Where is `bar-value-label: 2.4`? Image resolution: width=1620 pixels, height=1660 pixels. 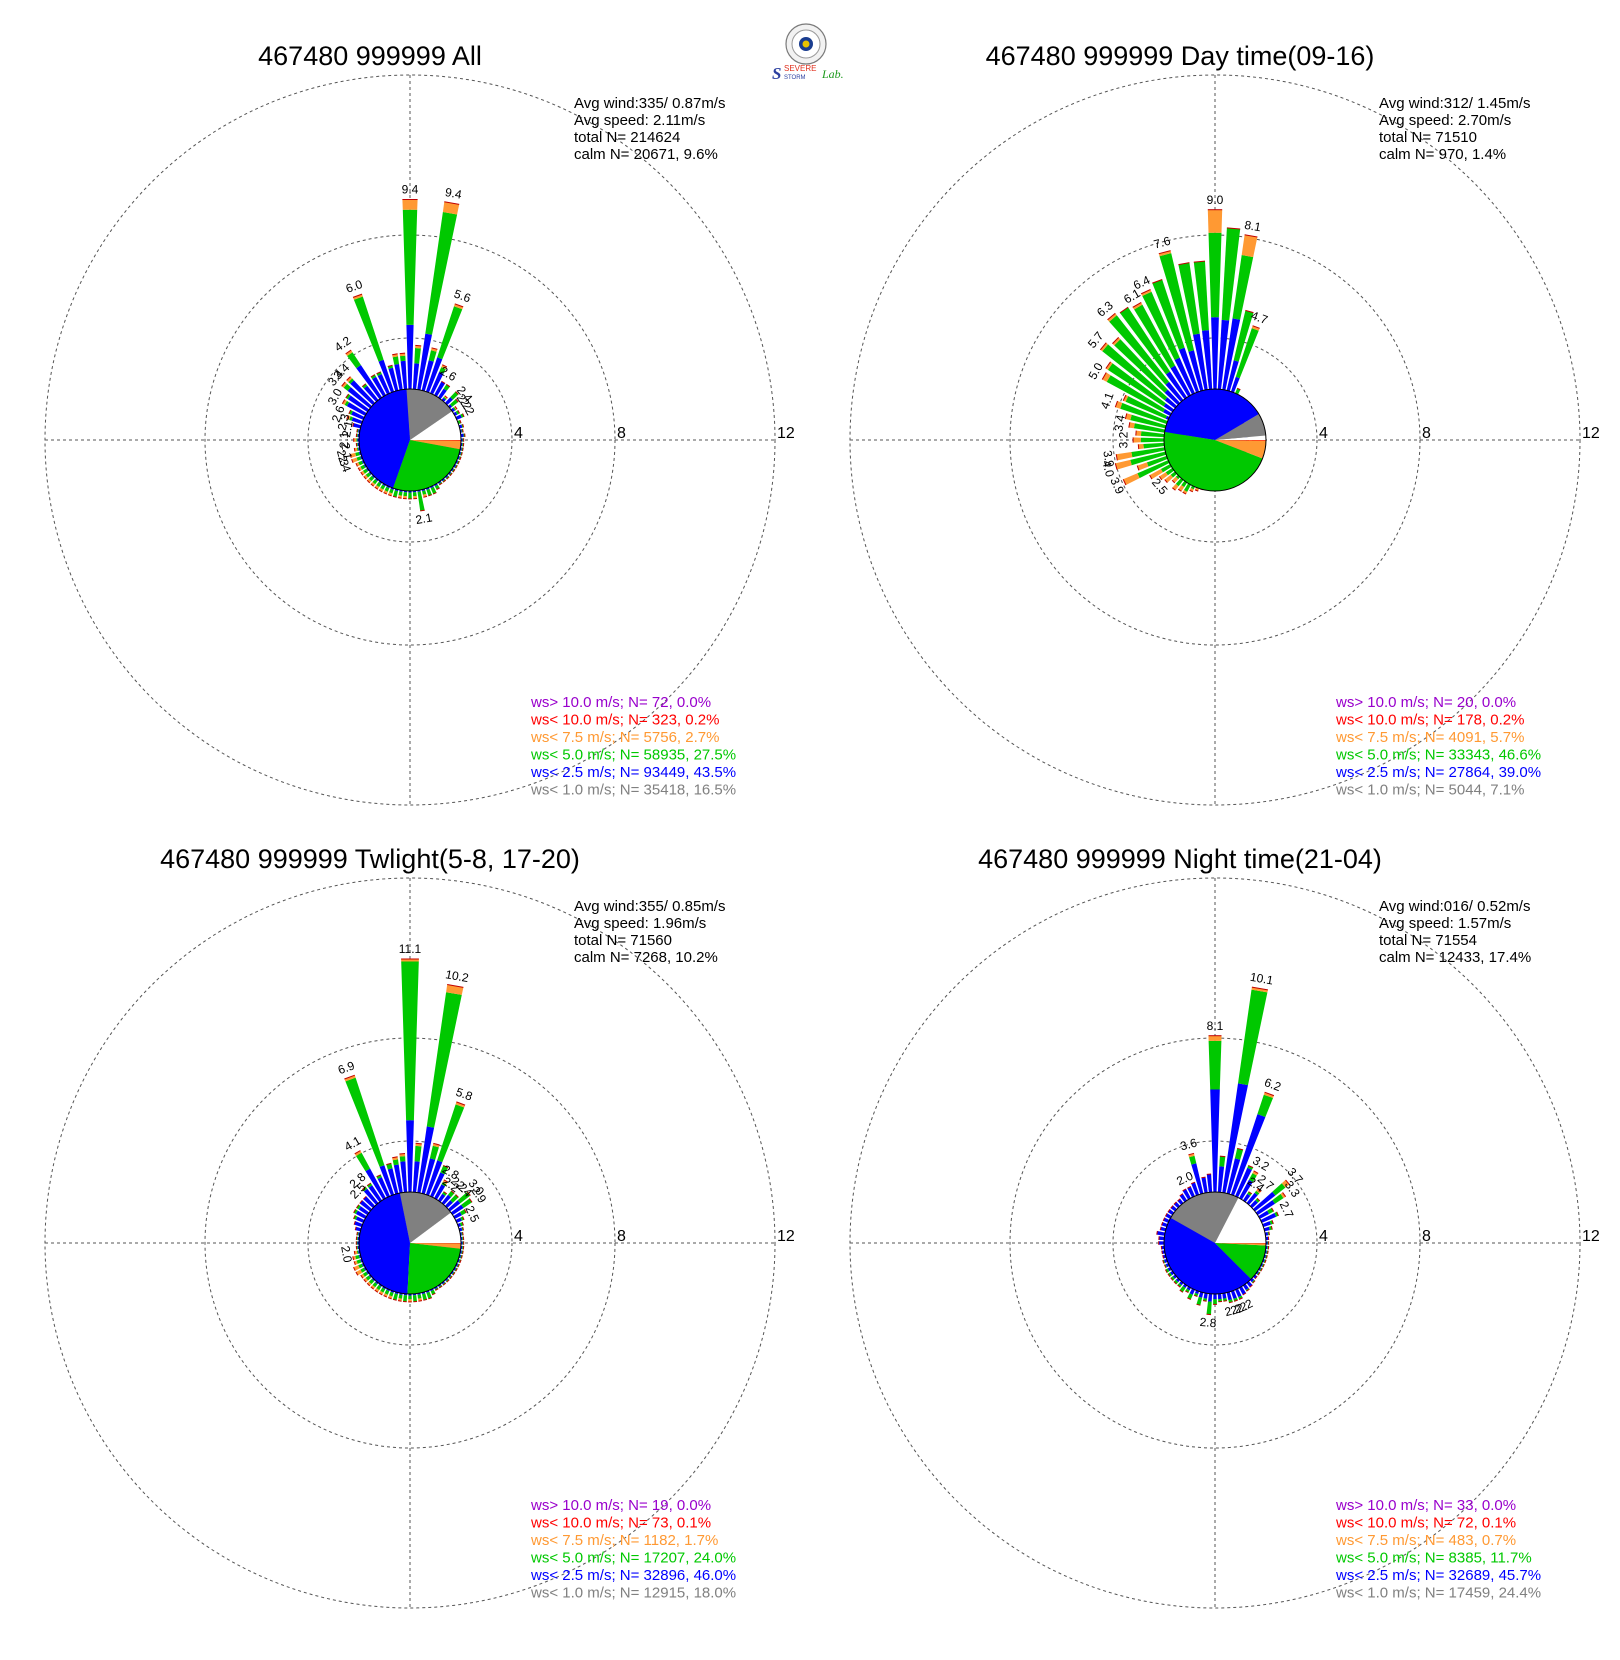 bar-value-label: 2.4 is located at coordinates (344, 464).